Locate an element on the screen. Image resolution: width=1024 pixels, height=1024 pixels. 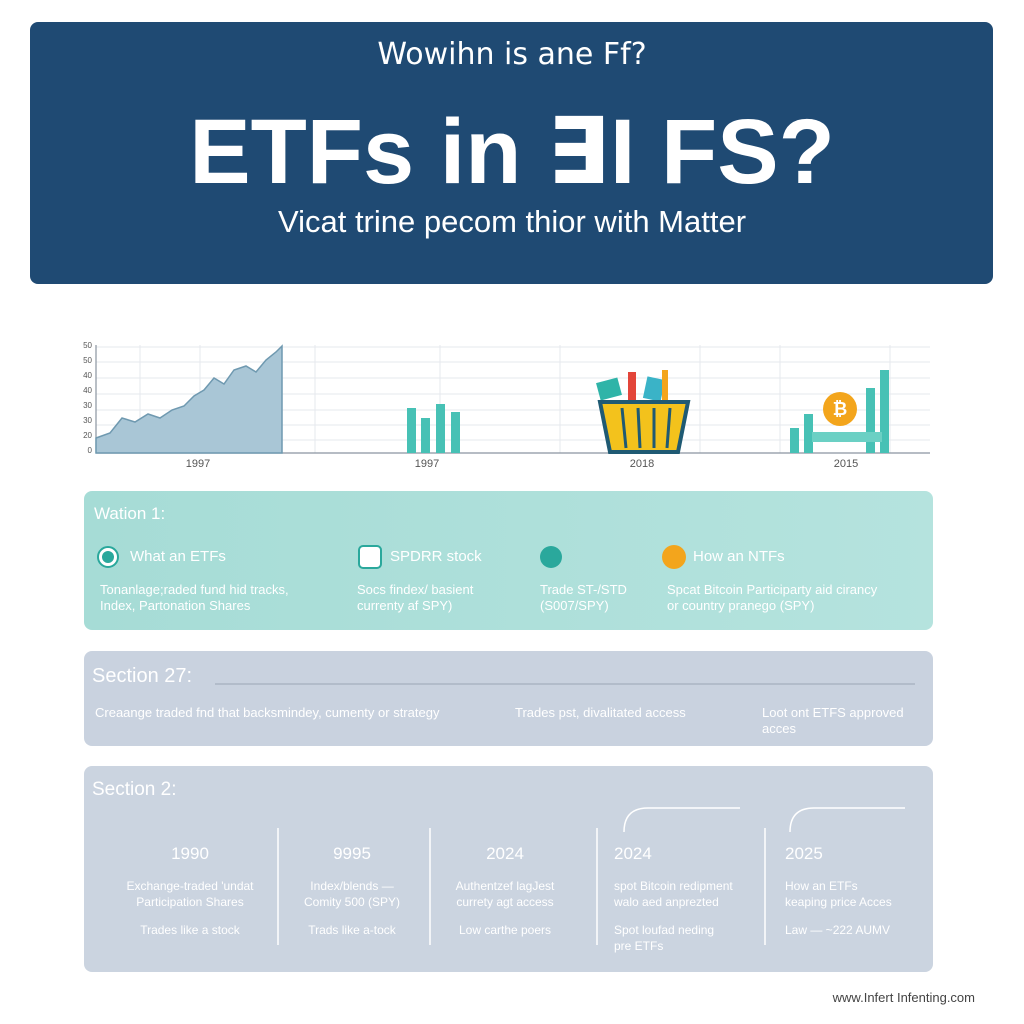
section-title: Wation 1: is located at coordinates (130, 513).